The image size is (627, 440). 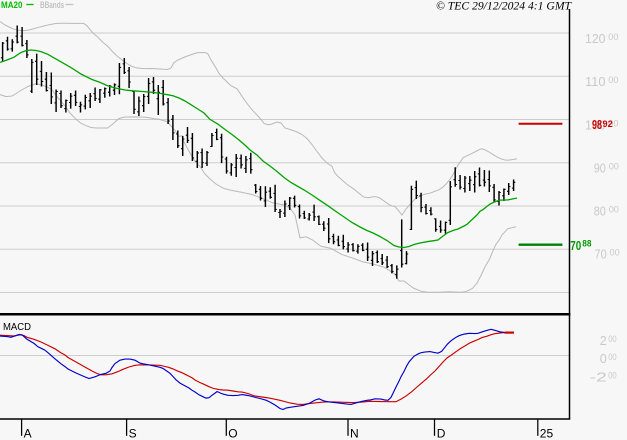 What do you see at coordinates (12, 5) in the screenshot?
I see `svg-text: MA20` at bounding box center [12, 5].